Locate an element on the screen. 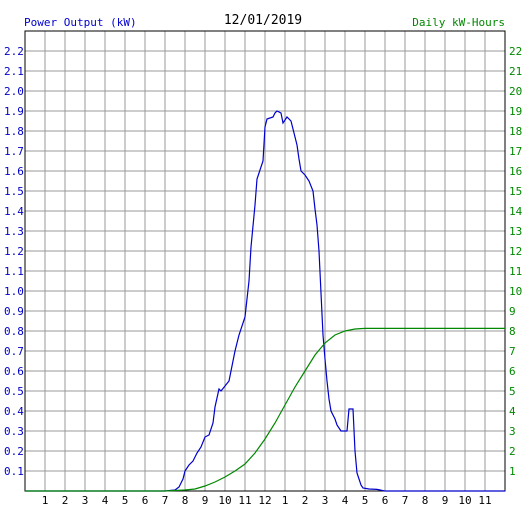 Image resolution: width=527 pixels, height=510 pixels. left-tick-label: 1.2 is located at coordinates (14, 251).